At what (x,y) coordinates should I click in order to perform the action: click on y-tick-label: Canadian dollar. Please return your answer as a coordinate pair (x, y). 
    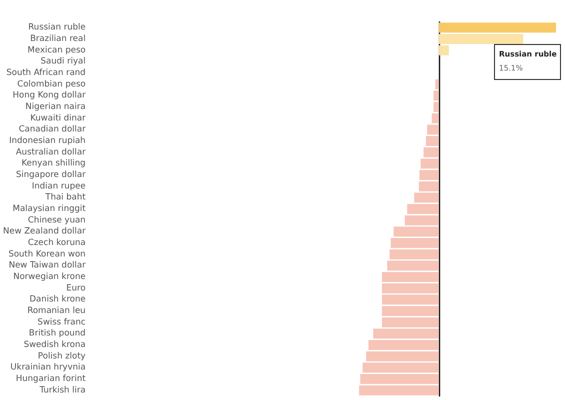
    Looking at the image, I should click on (52, 129).